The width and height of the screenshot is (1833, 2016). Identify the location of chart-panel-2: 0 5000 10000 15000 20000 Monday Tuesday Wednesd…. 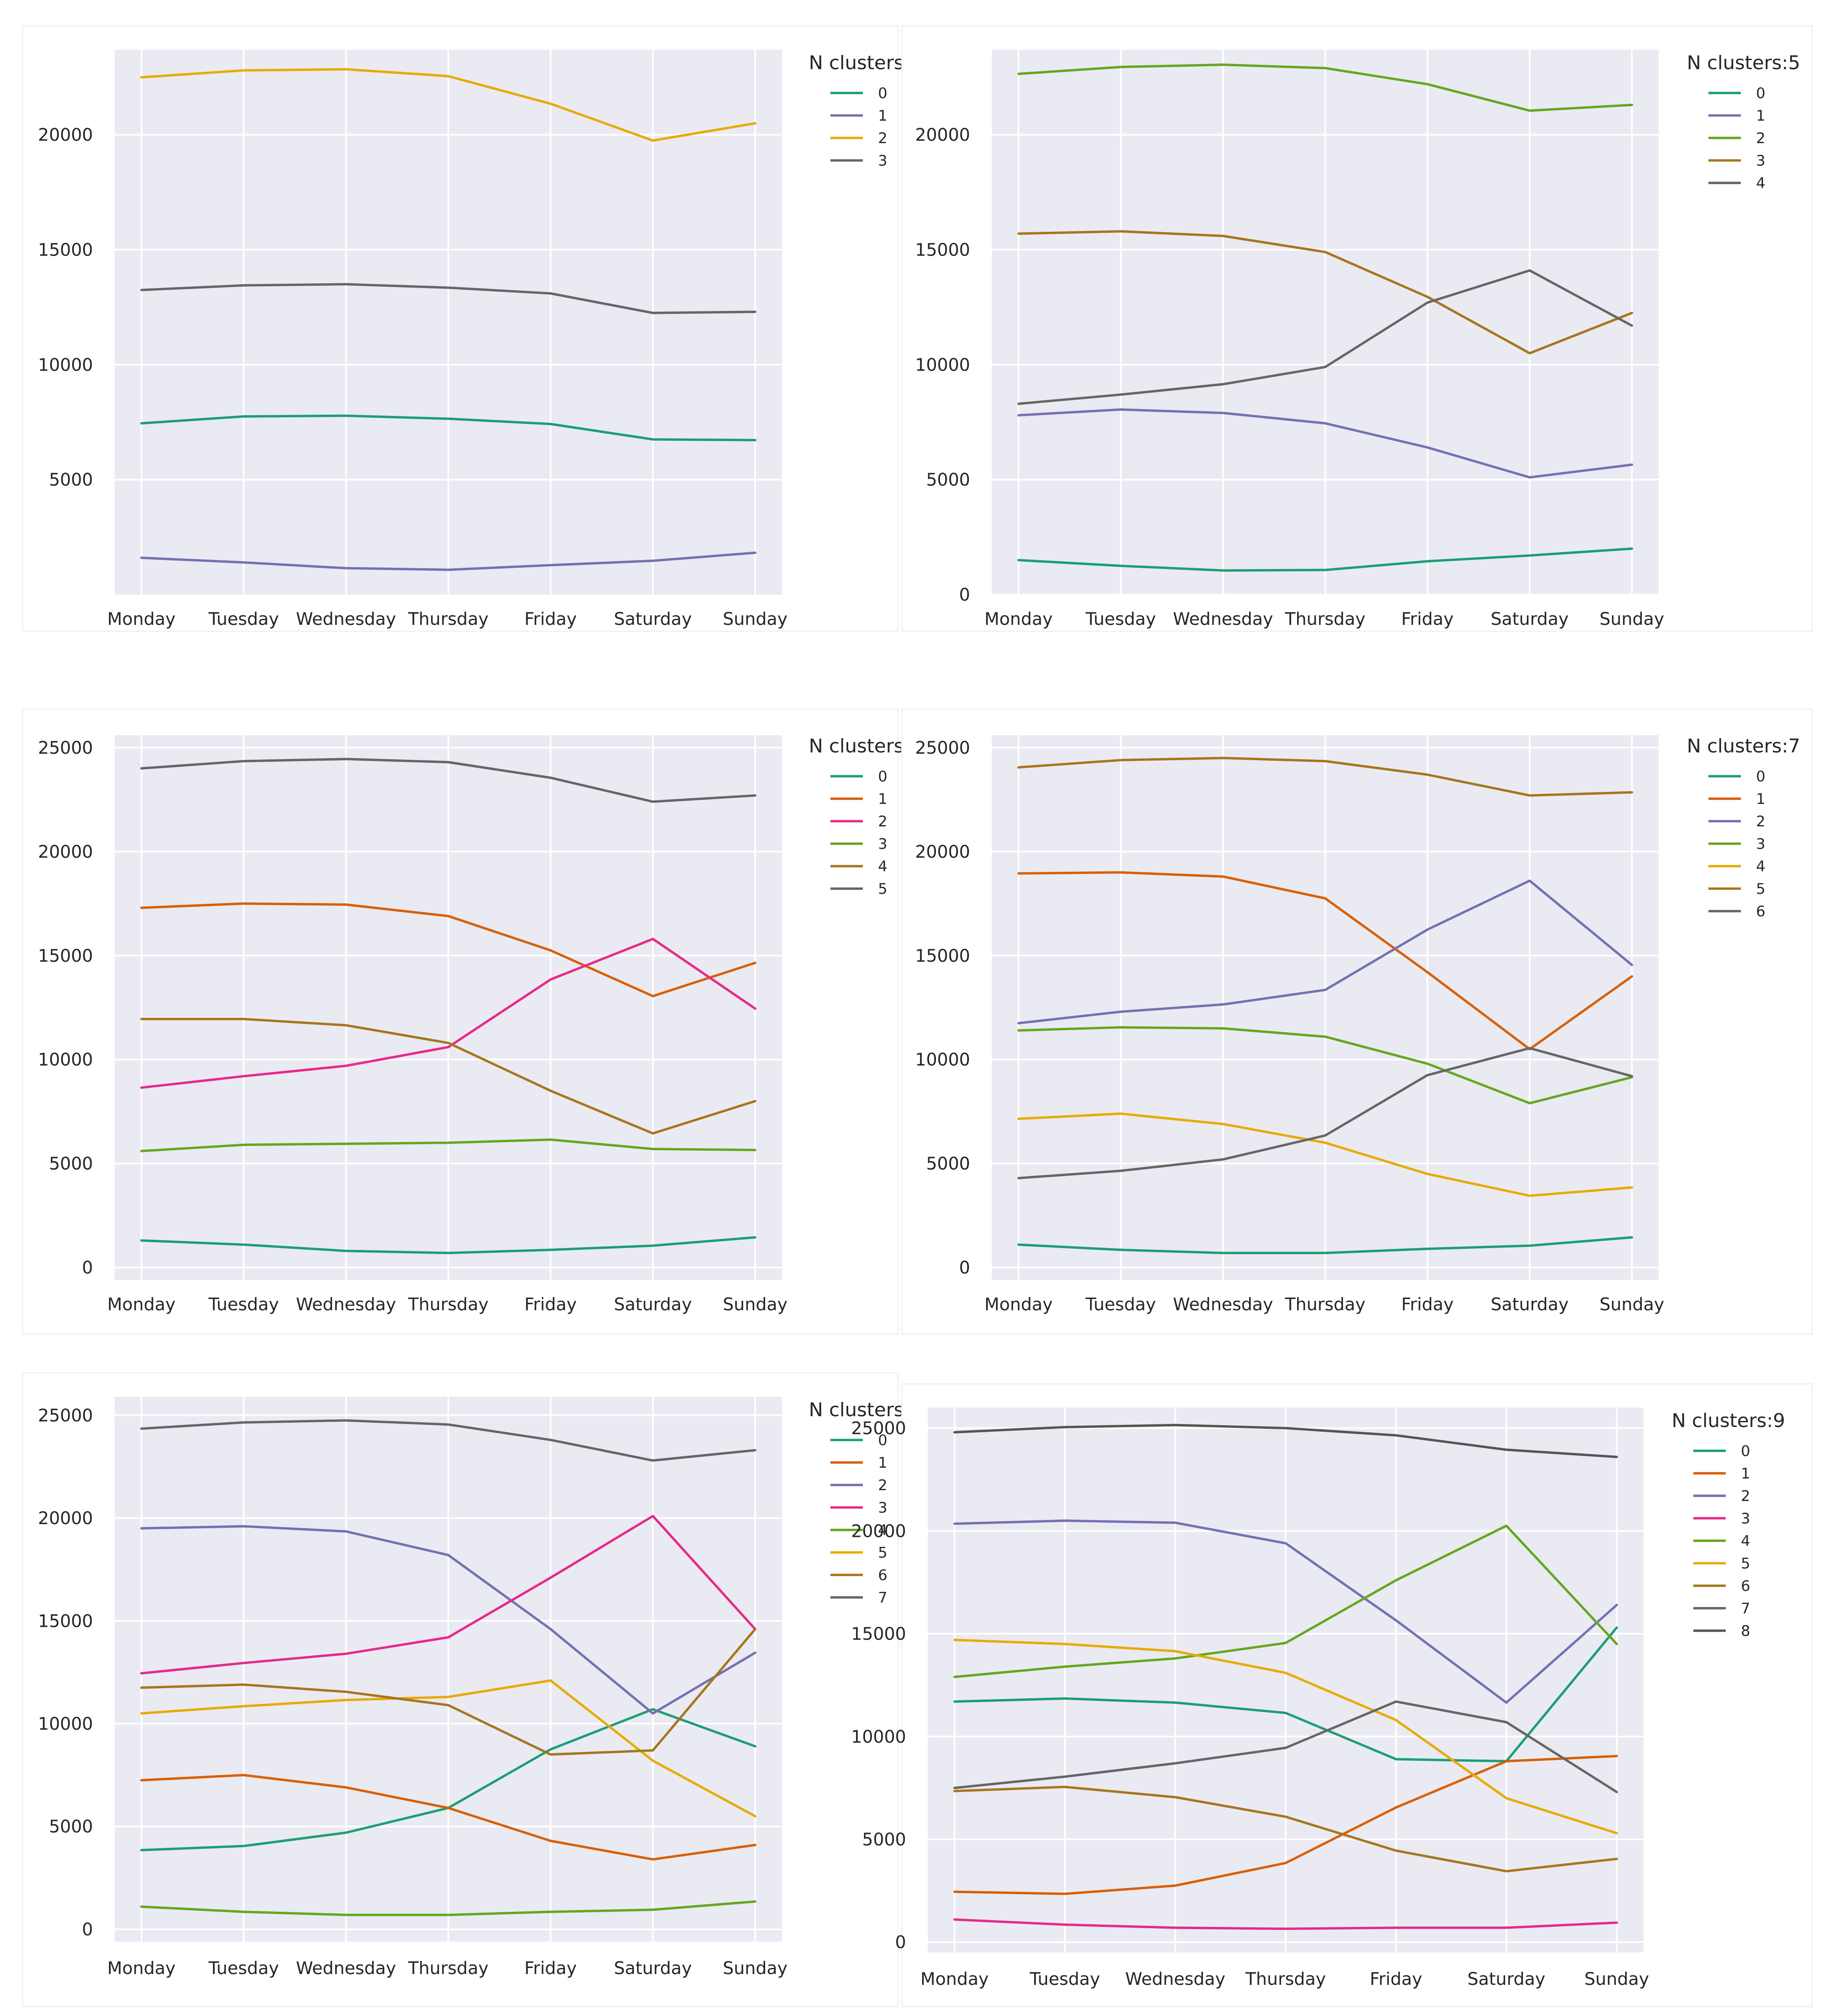
(1357, 328).